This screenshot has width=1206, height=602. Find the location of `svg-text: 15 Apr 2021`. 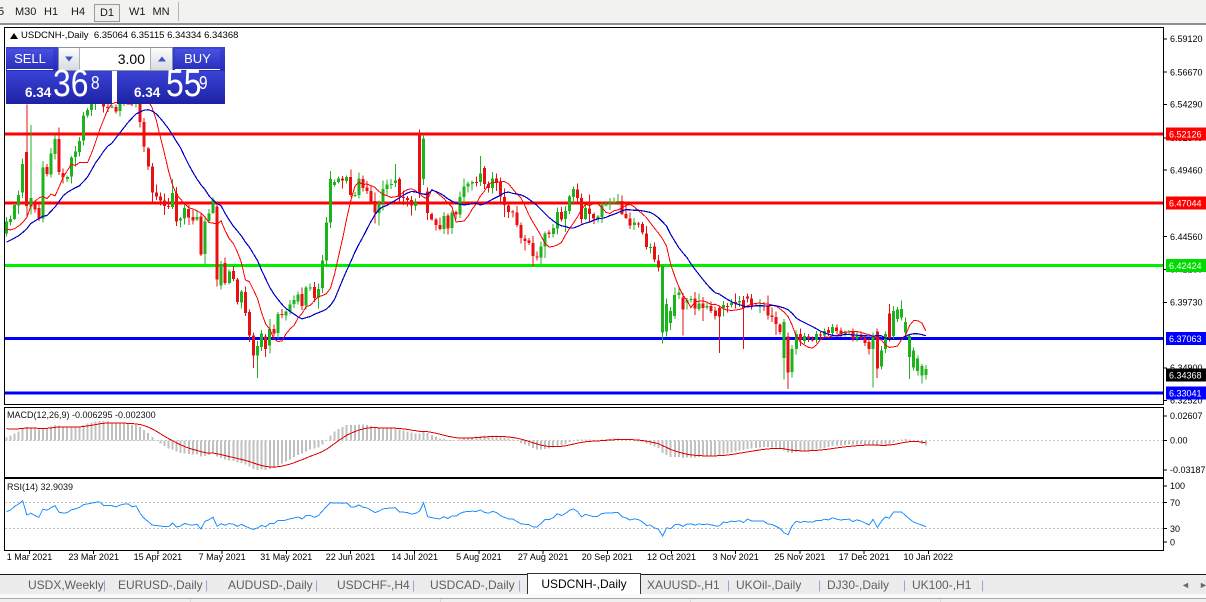

svg-text: 15 Apr 2021 is located at coordinates (158, 557).